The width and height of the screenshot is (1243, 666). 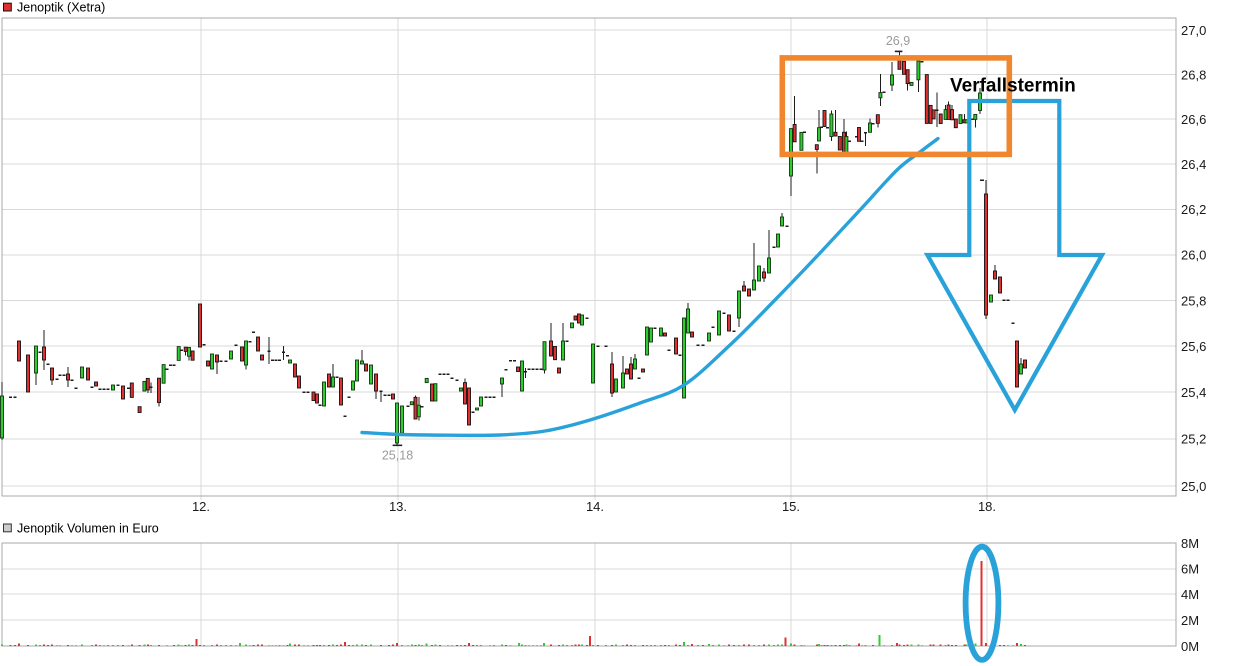 What do you see at coordinates (1193, 392) in the screenshot?
I see `svg-text: 25,4` at bounding box center [1193, 392].